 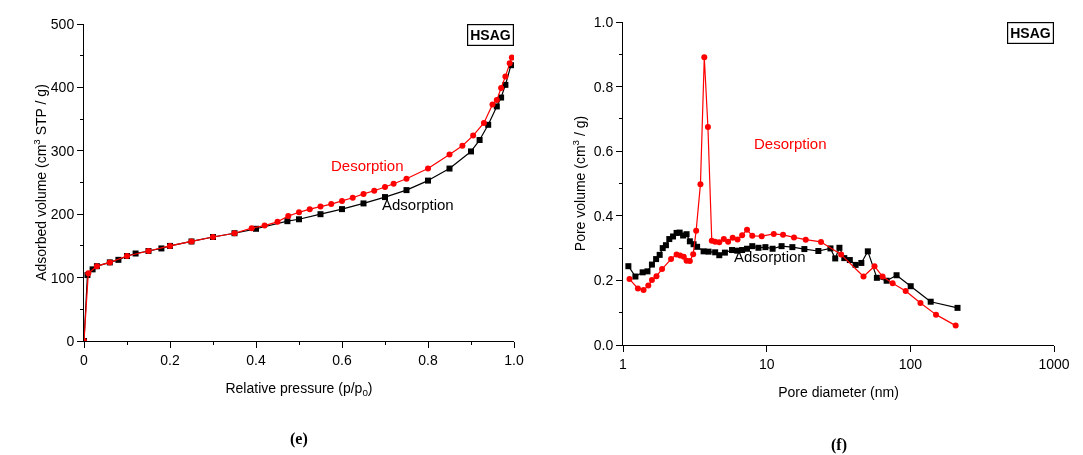 I want to click on text: (e), so click(x=299, y=439).